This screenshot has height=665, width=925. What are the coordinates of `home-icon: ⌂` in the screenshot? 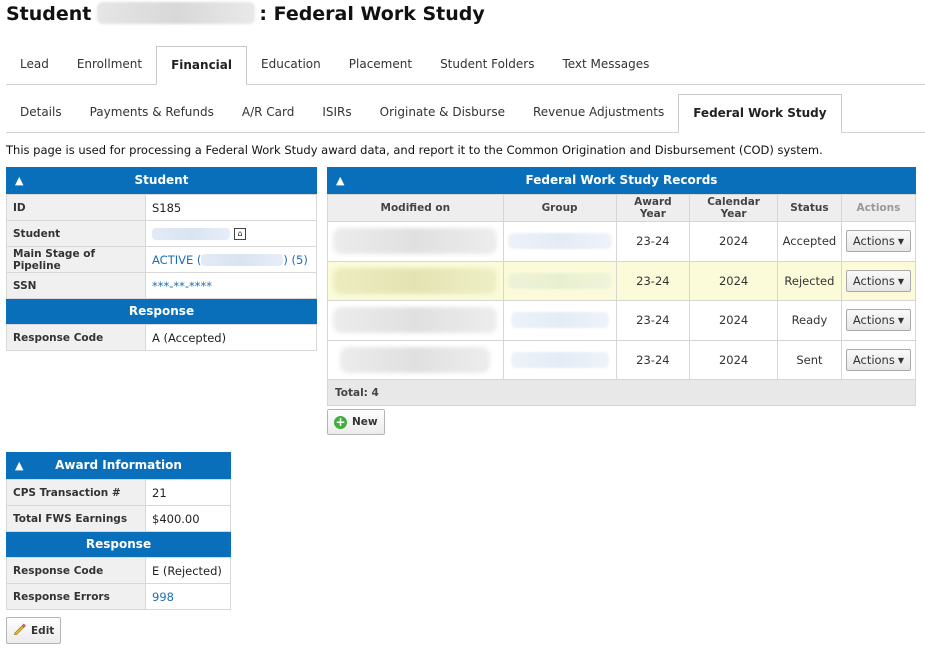 It's located at (240, 234).